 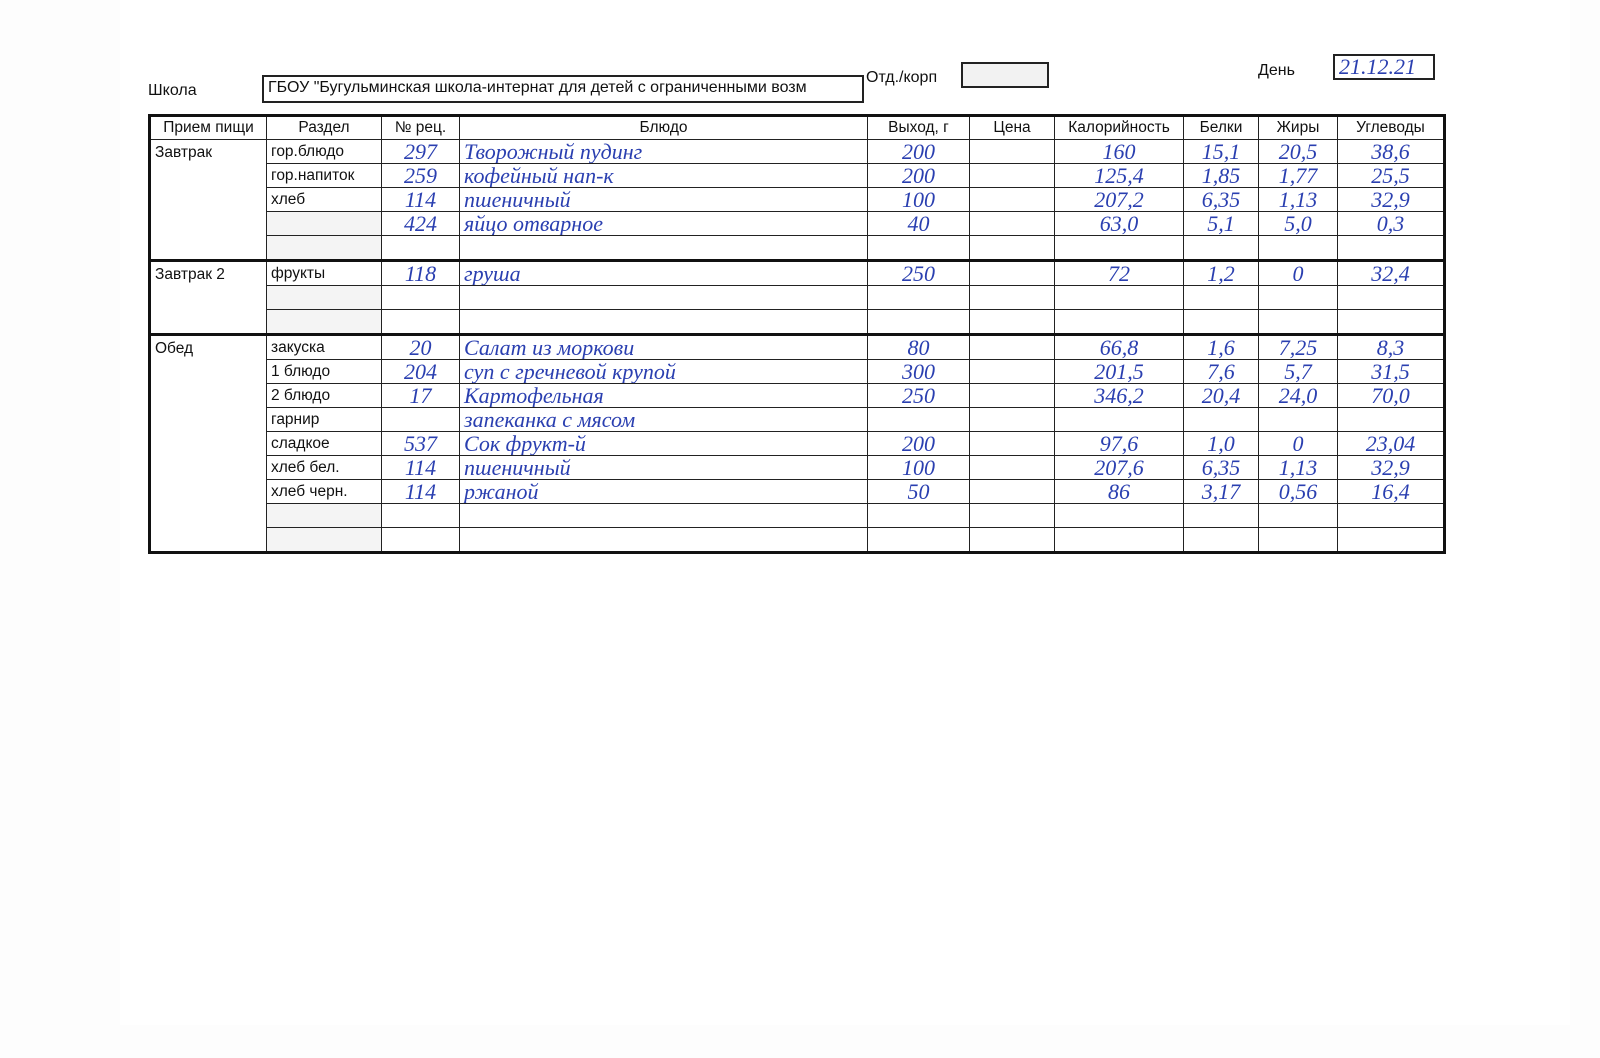 I want to click on cell-rec: 537, so click(x=420, y=443).